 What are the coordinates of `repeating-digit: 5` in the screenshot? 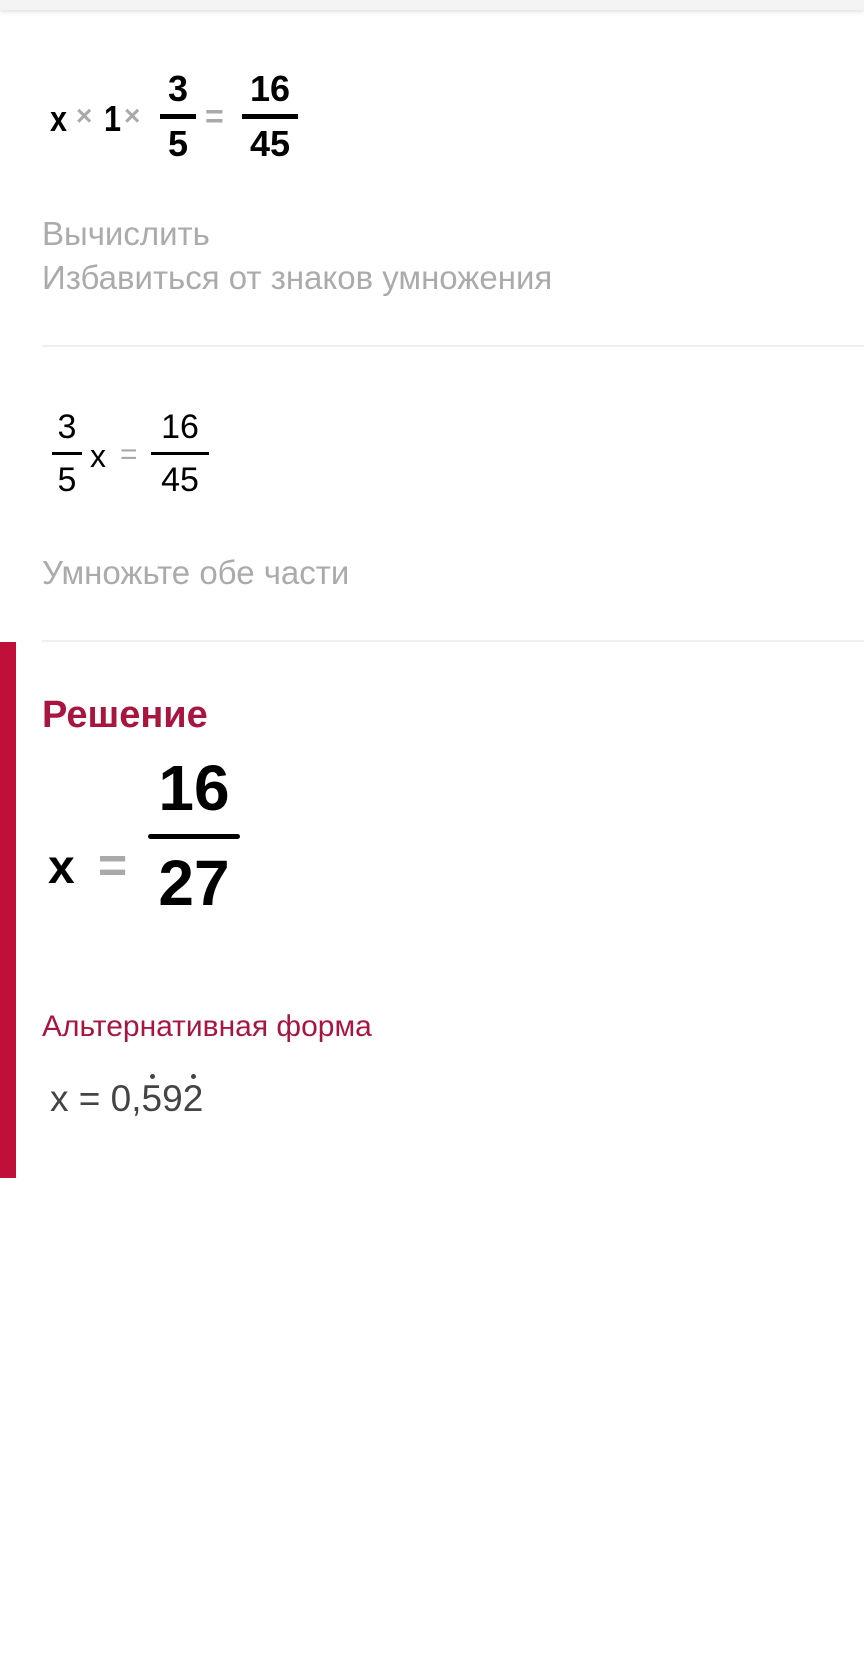 It's located at (152, 1097).